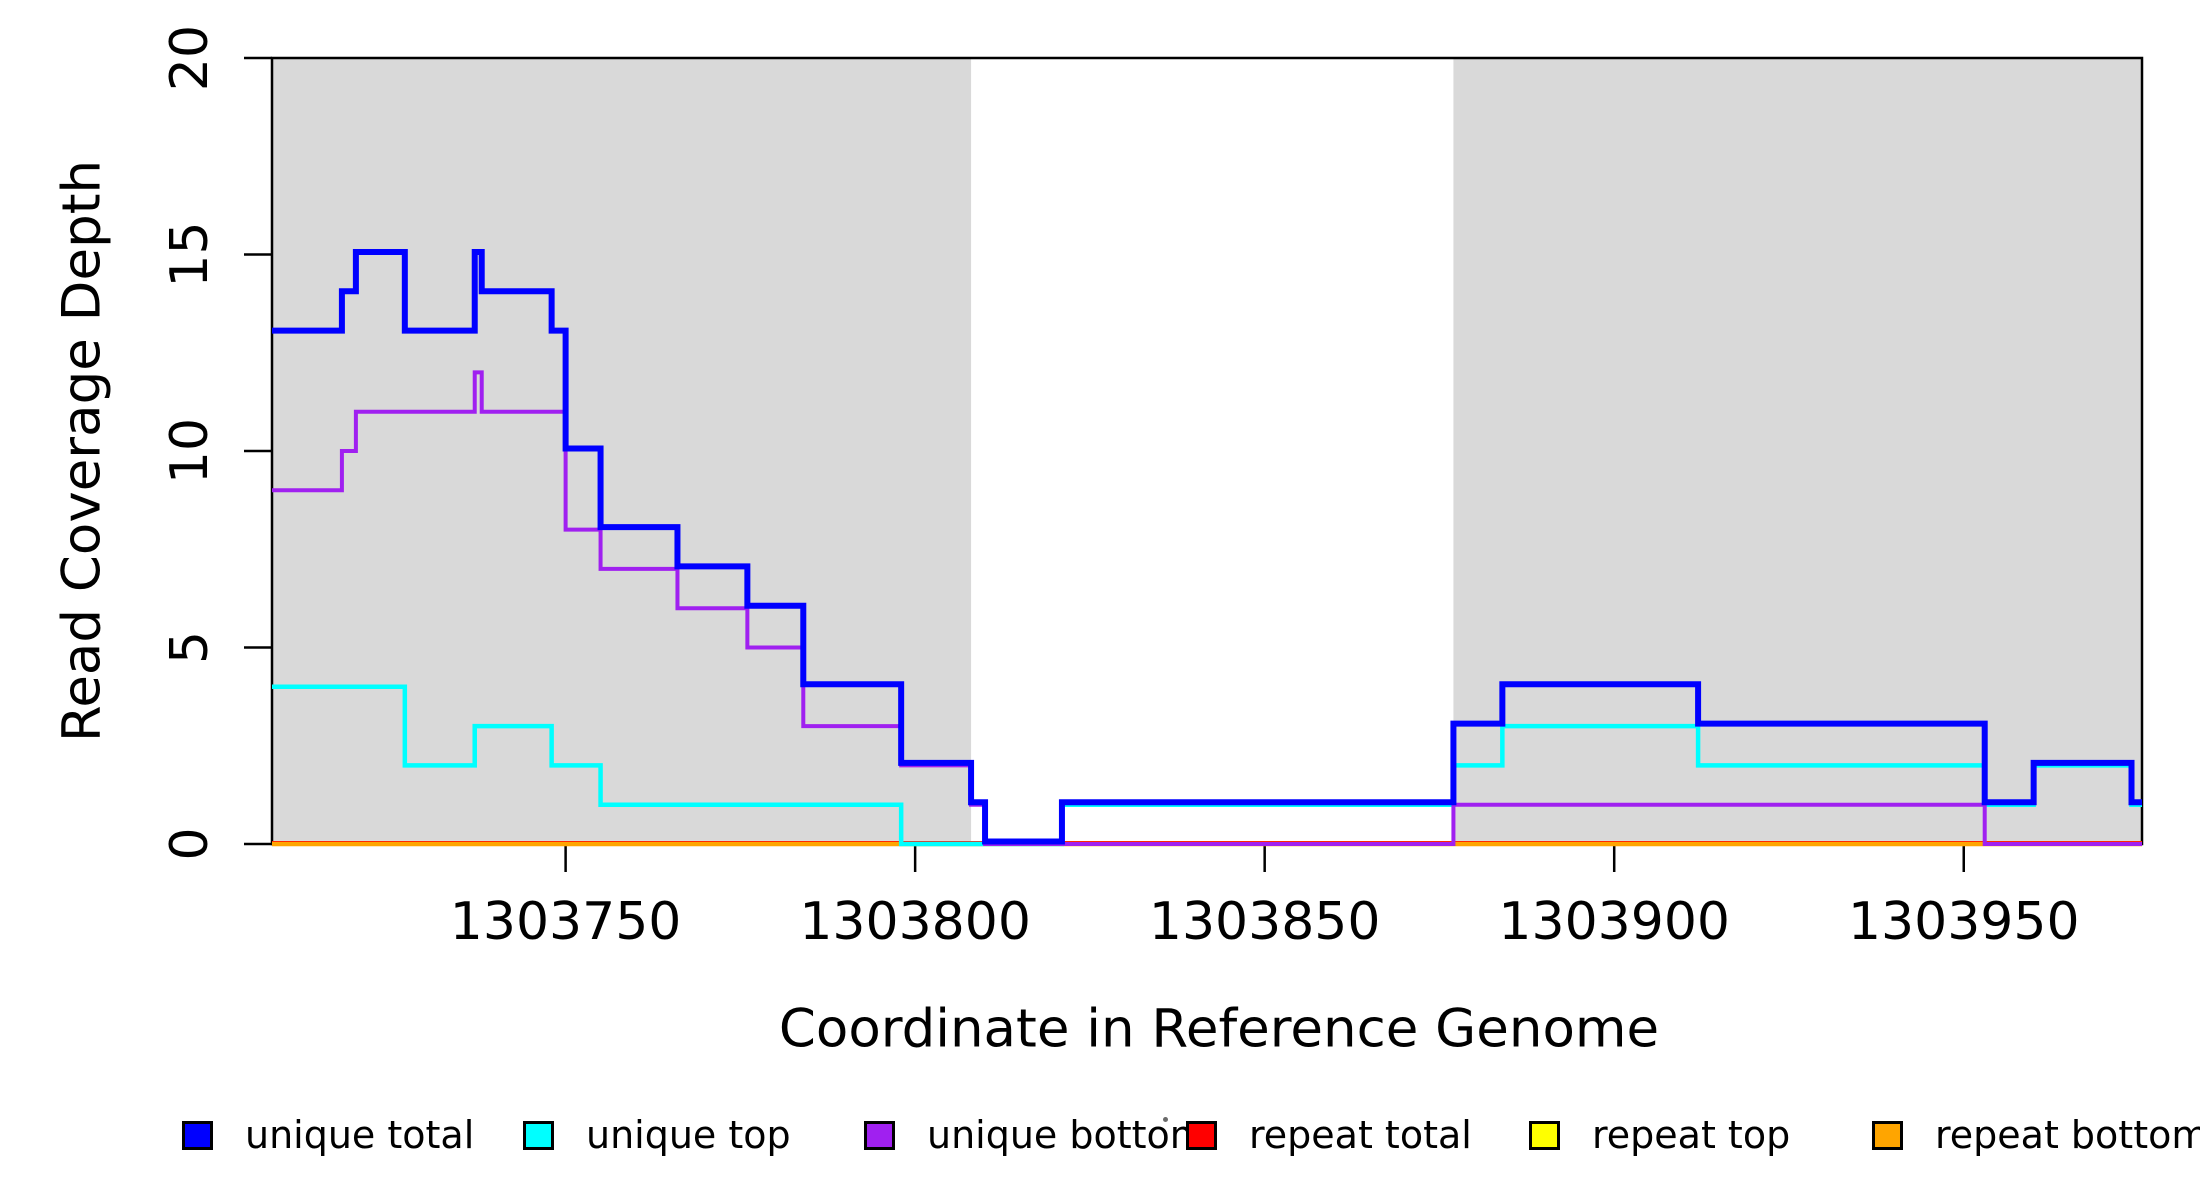 This screenshot has width=2200, height=1200. What do you see at coordinates (1265, 922) in the screenshot?
I see `x-tick-label: 1303850` at bounding box center [1265, 922].